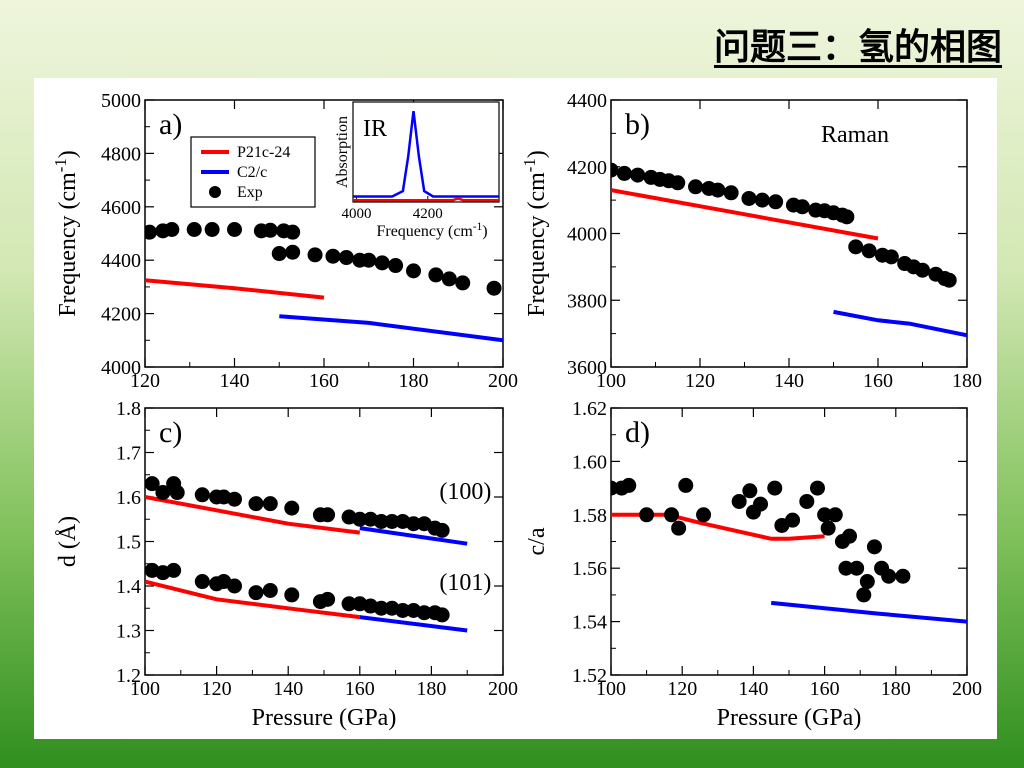 The width and height of the screenshot is (1024, 768). I want to click on y-tick-label: 3600, so click(587, 368).